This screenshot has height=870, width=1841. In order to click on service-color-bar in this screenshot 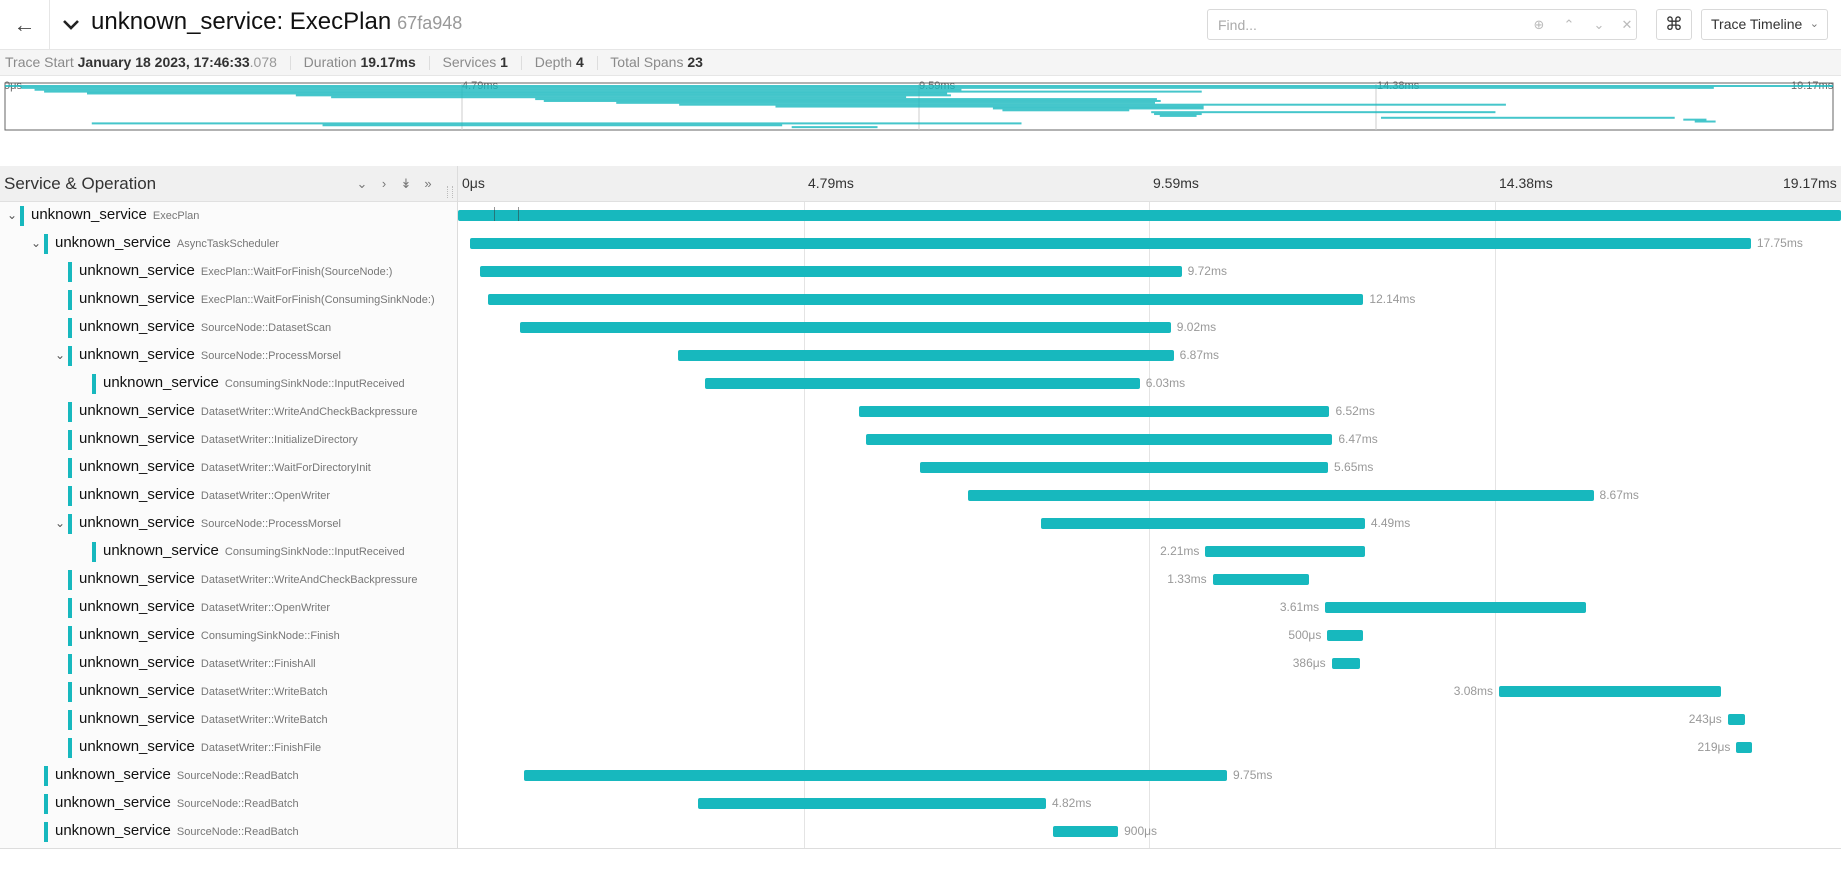, I will do `click(70, 272)`.